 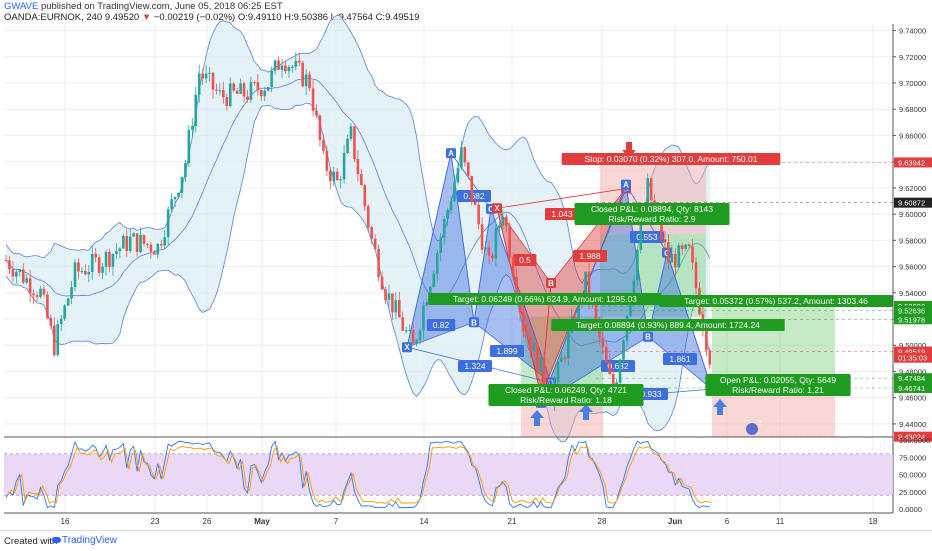 What do you see at coordinates (475, 366) in the screenshot?
I see `pattern-ratio-label: 1.324` at bounding box center [475, 366].